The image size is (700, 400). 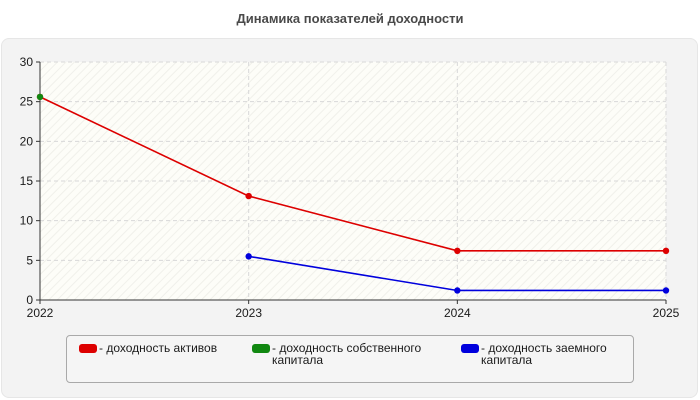 What do you see at coordinates (29, 260) in the screenshot?
I see `y-tick-label: 5` at bounding box center [29, 260].